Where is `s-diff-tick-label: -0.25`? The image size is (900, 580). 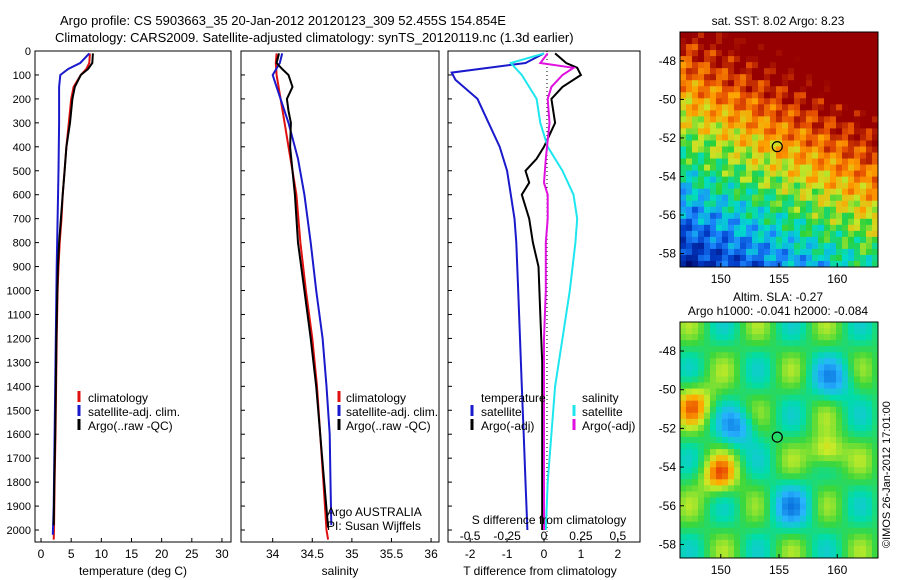
s-diff-tick-label: -0.25 is located at coordinates (507, 536).